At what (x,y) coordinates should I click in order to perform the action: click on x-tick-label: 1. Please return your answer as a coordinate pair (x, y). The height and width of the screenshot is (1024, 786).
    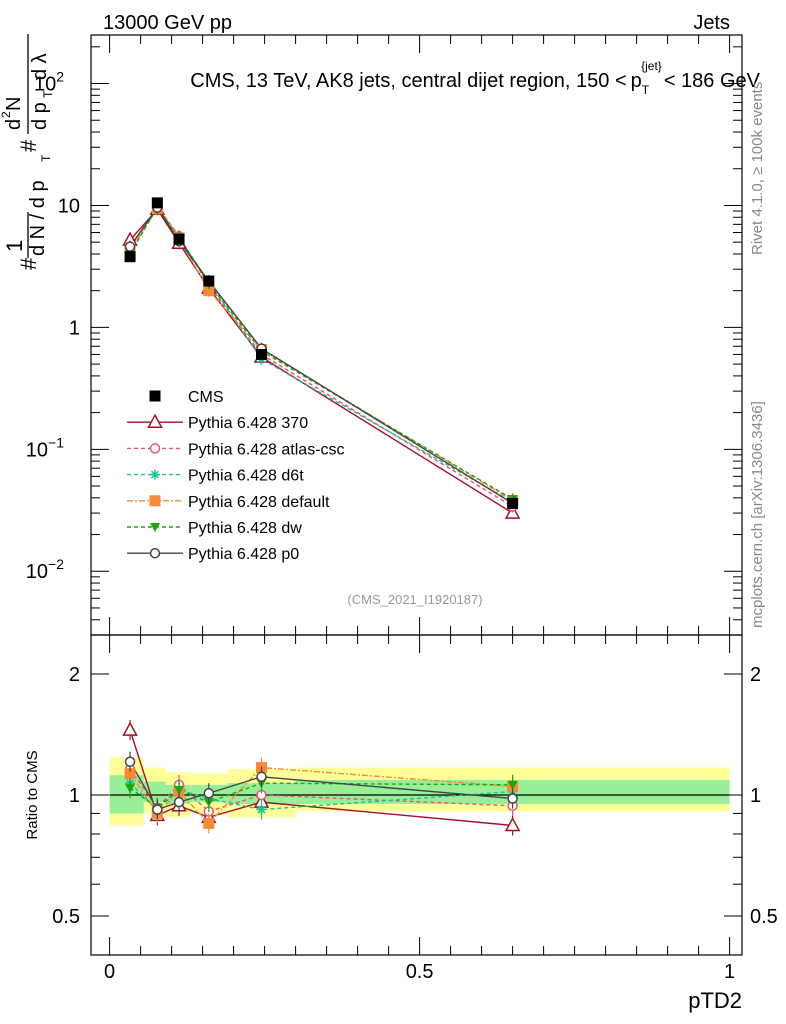
    Looking at the image, I should click on (729, 972).